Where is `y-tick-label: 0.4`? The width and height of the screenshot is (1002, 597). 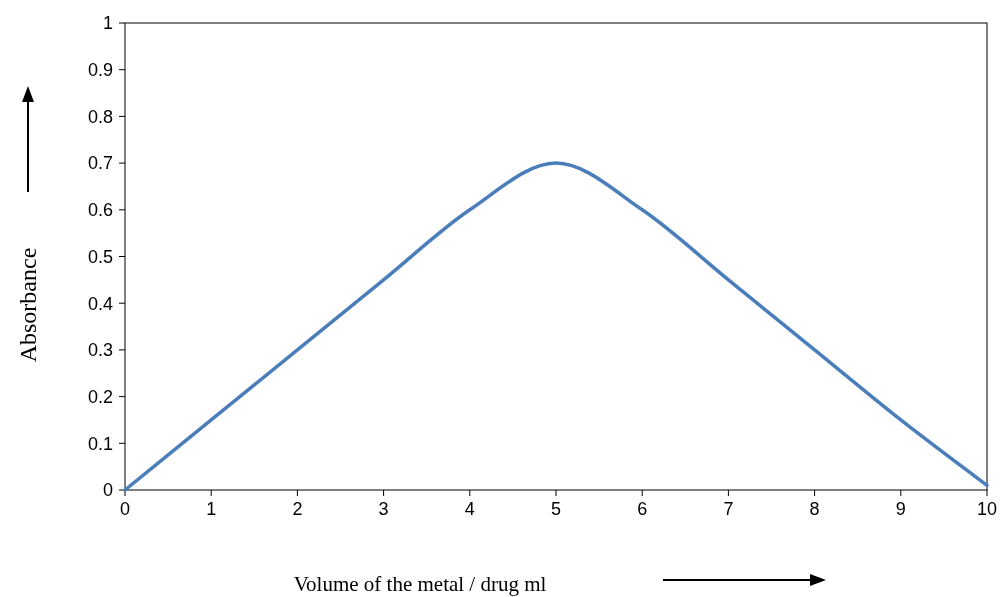 y-tick-label: 0.4 is located at coordinates (100, 303).